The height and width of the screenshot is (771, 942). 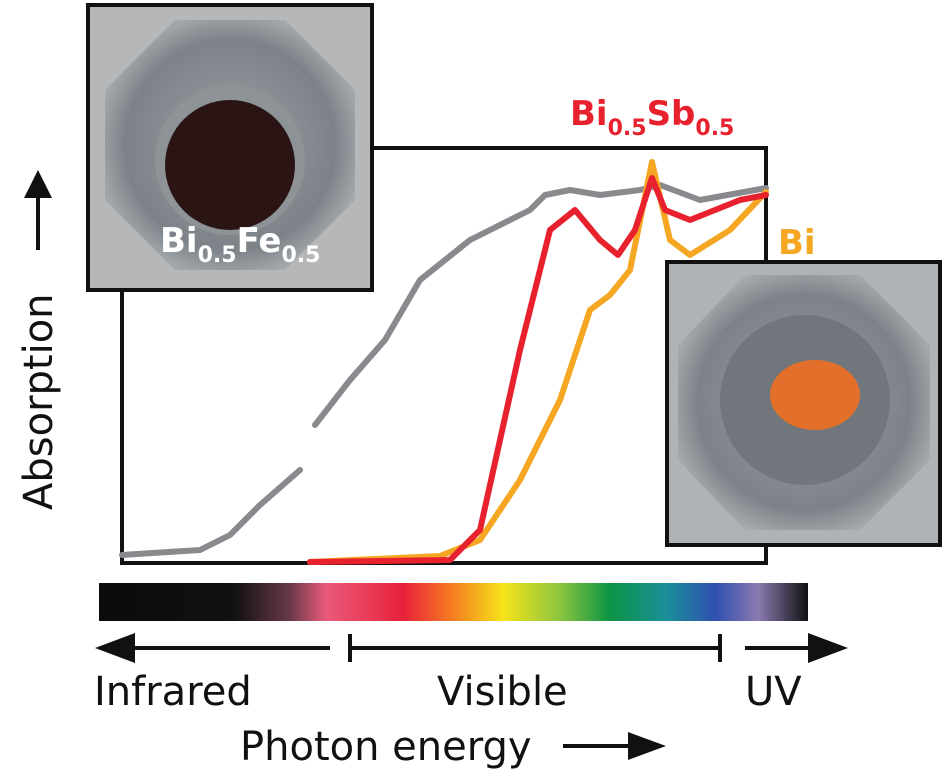 What do you see at coordinates (471, 648) in the screenshot?
I see `region-arrows` at bounding box center [471, 648].